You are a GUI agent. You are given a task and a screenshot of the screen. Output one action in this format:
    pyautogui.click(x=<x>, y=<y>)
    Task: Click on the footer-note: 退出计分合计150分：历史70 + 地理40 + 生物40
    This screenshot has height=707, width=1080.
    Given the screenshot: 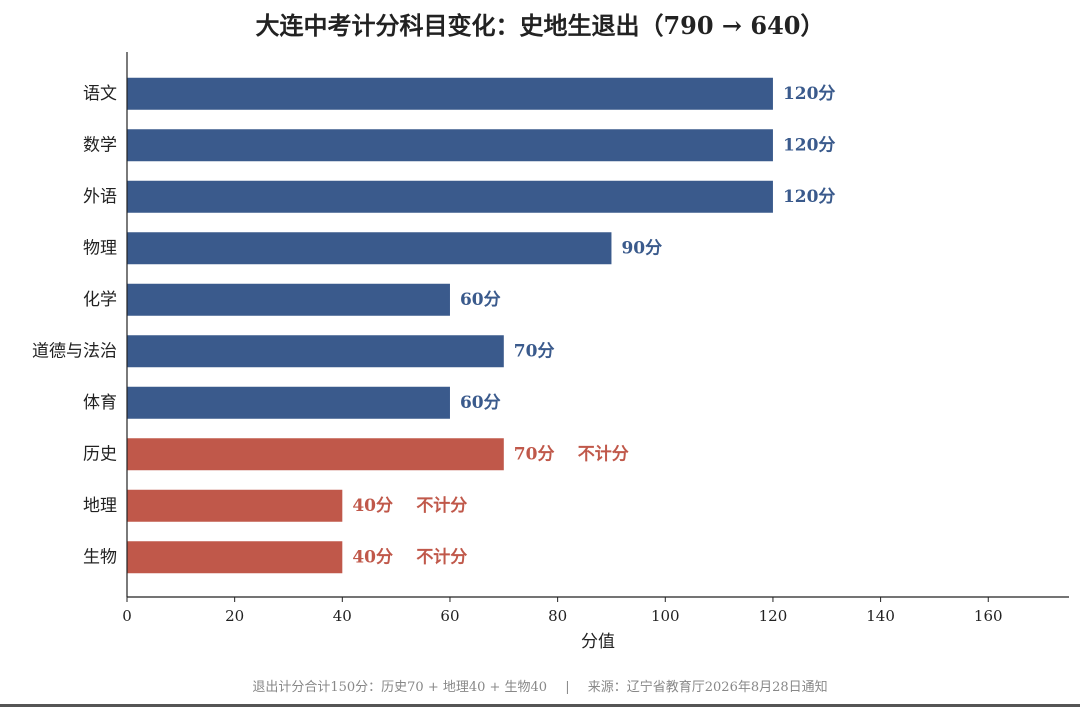 What is the action you would take?
    pyautogui.click(x=400, y=687)
    